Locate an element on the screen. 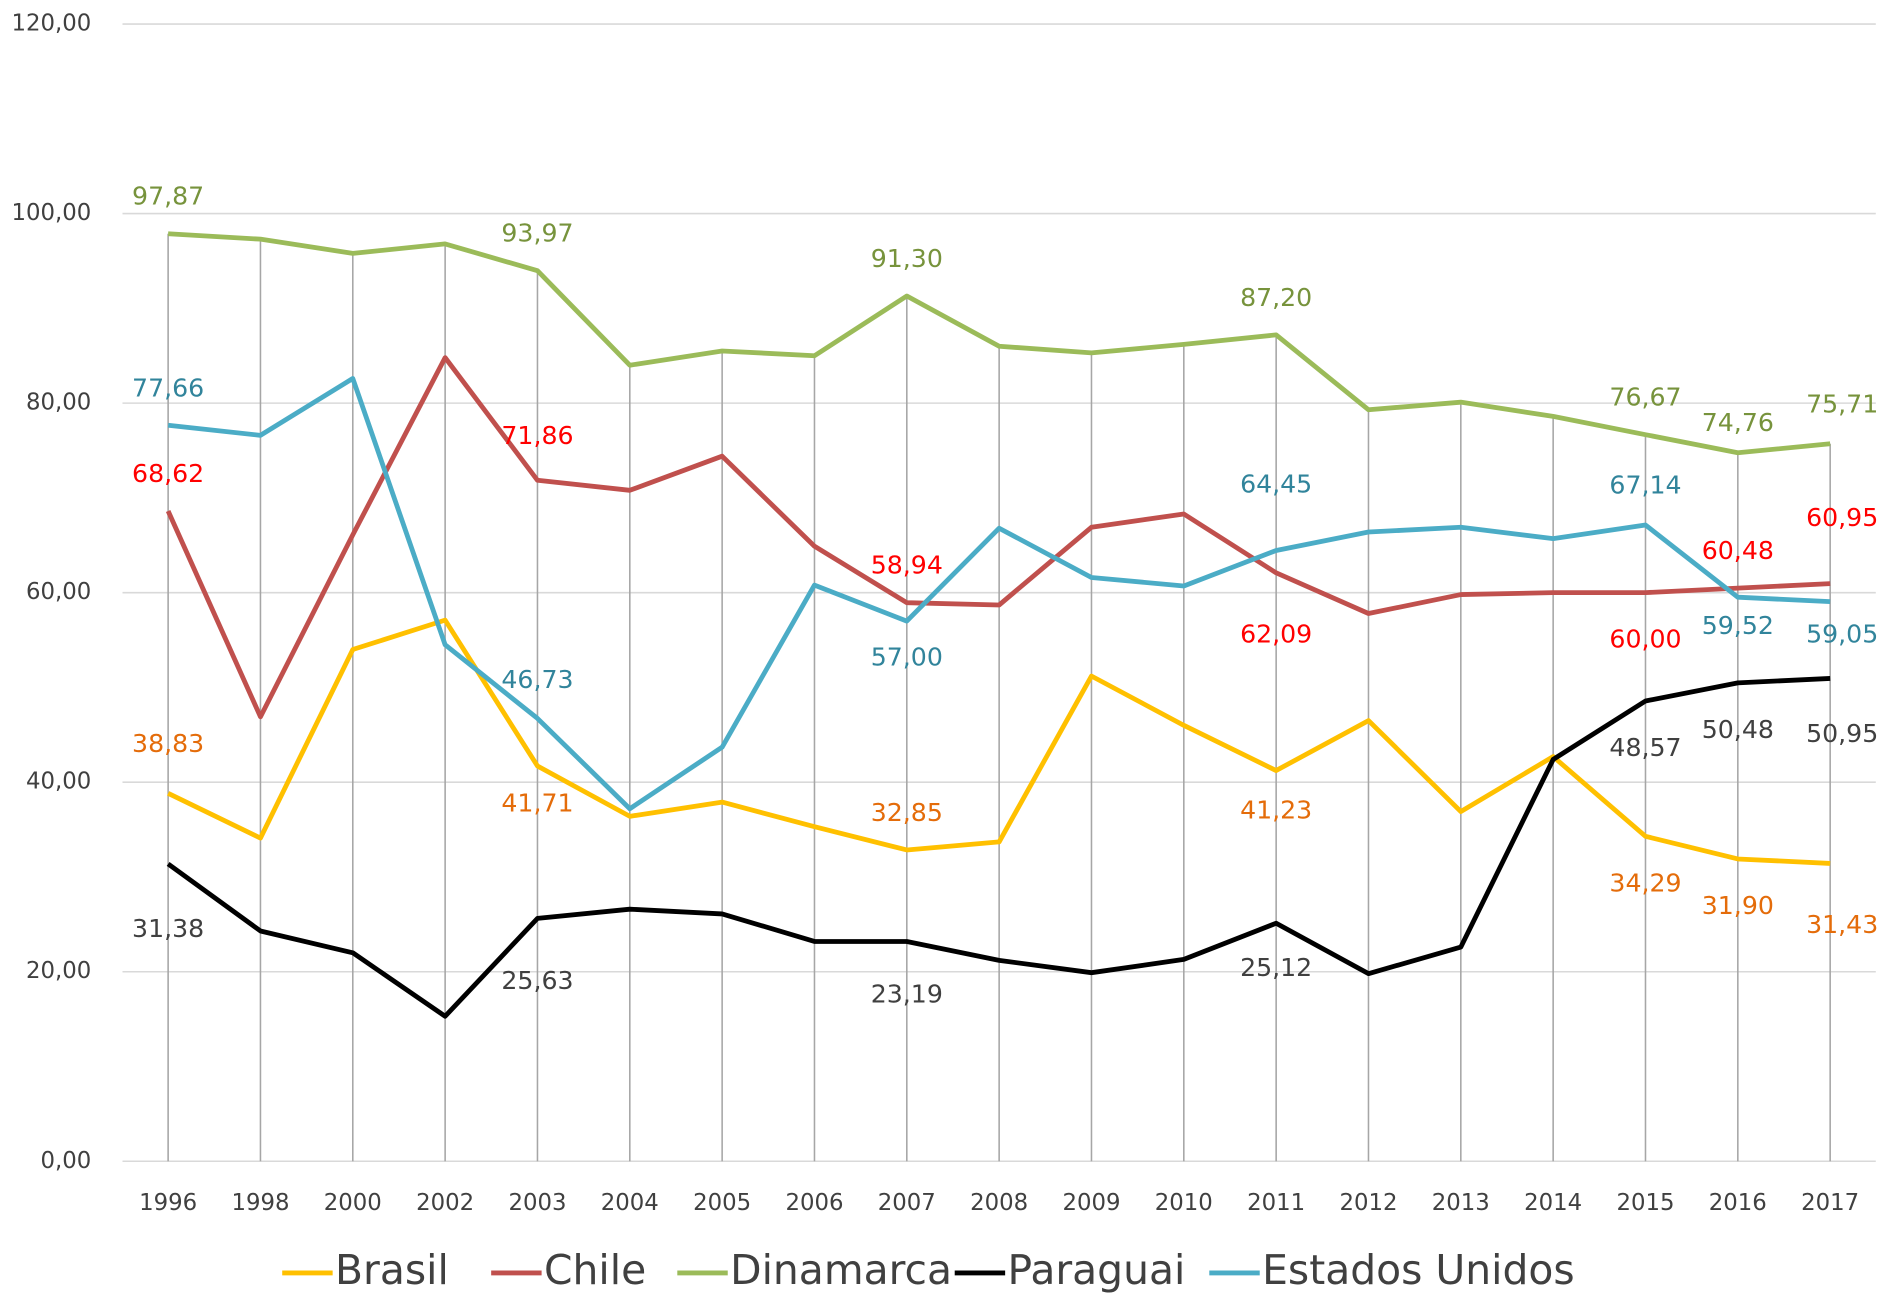 The width and height of the screenshot is (1883, 1301). data-label: 59,05 is located at coordinates (1842, 633).